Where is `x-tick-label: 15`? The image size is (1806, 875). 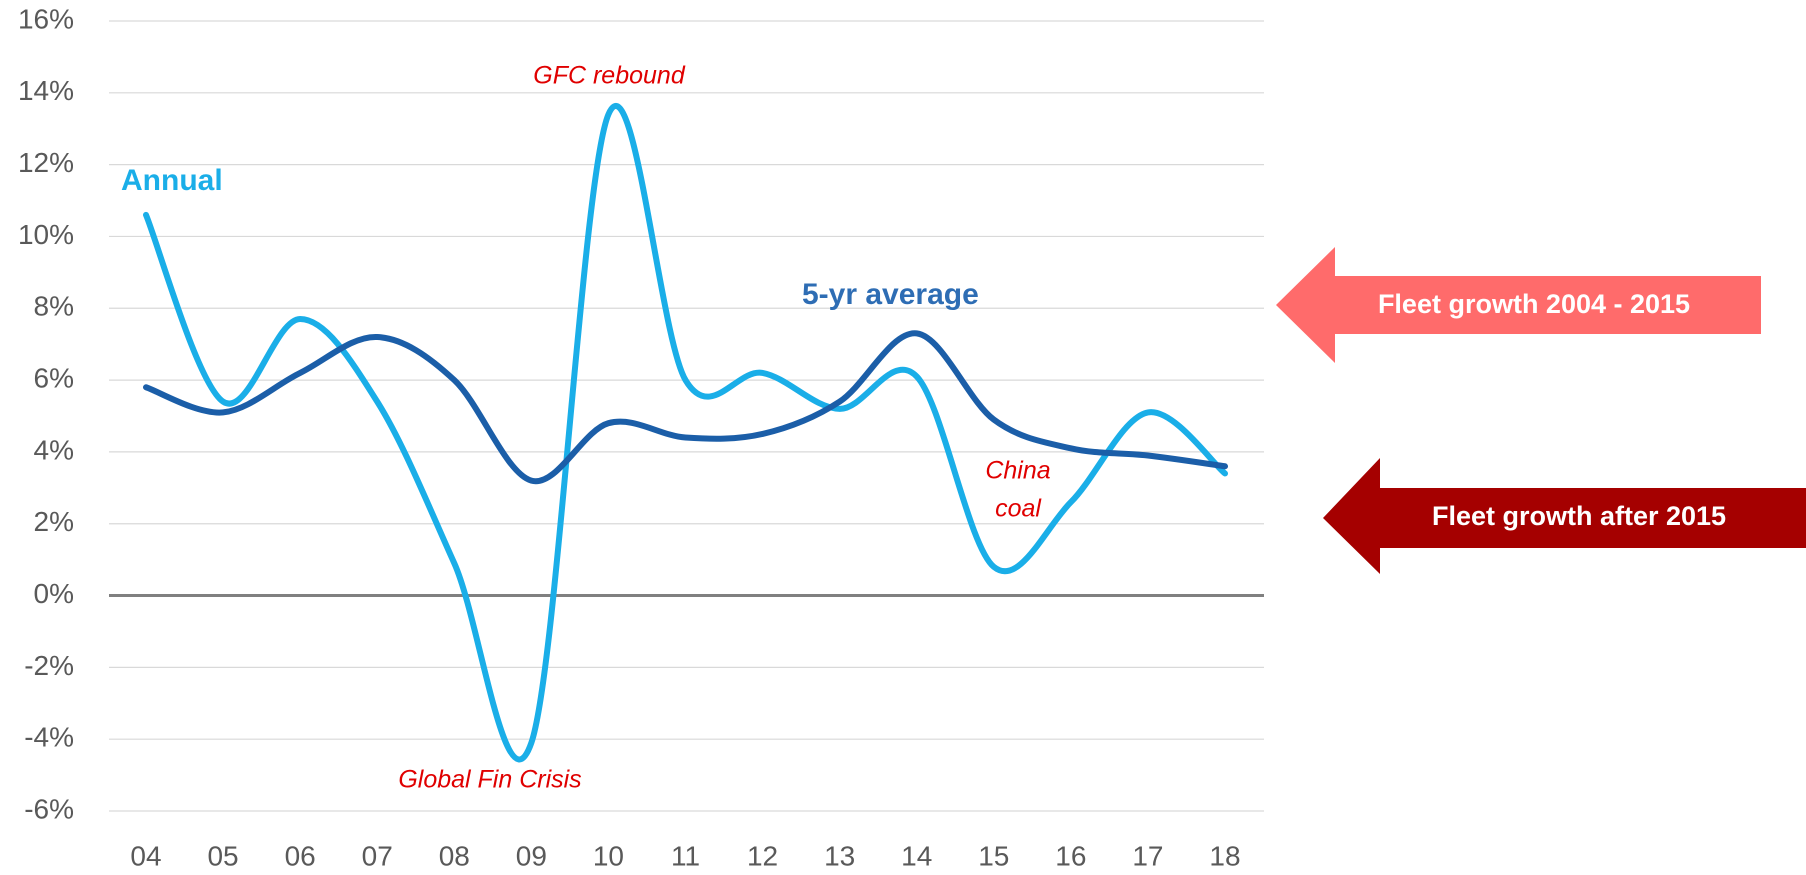 x-tick-label: 15 is located at coordinates (993, 855).